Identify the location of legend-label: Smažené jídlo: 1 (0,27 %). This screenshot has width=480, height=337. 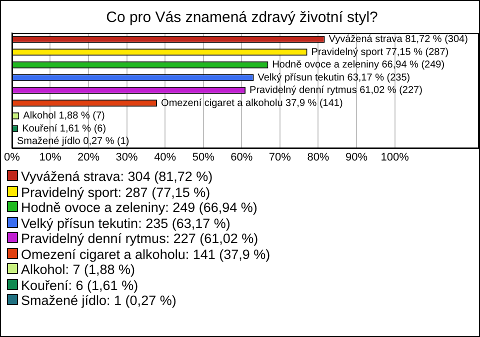
(99, 300).